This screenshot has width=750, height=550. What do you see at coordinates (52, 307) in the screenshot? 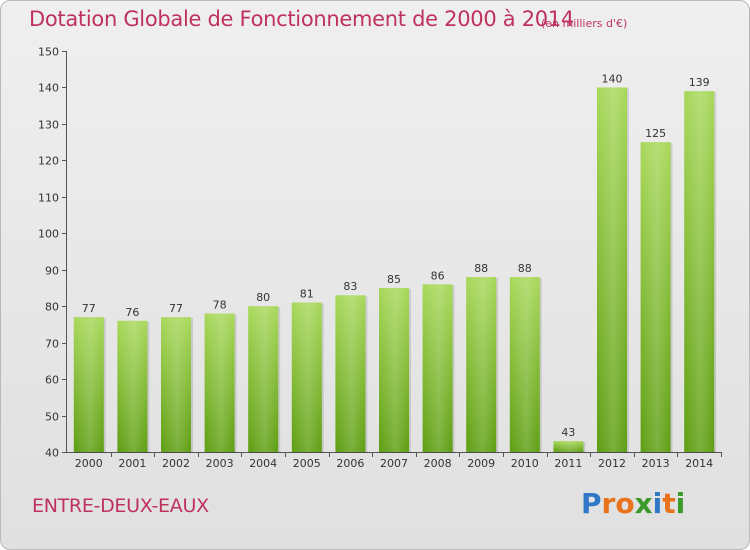
I see `y-tick-label: 80` at bounding box center [52, 307].